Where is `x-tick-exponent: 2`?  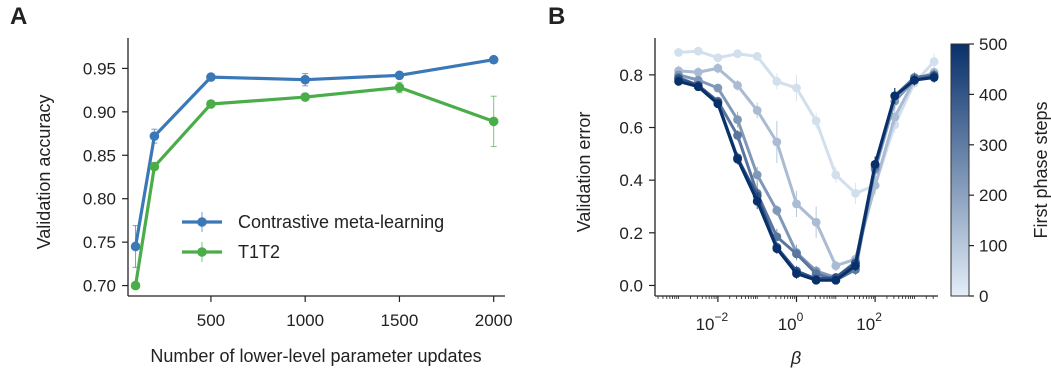 x-tick-exponent: 2 is located at coordinates (878, 317).